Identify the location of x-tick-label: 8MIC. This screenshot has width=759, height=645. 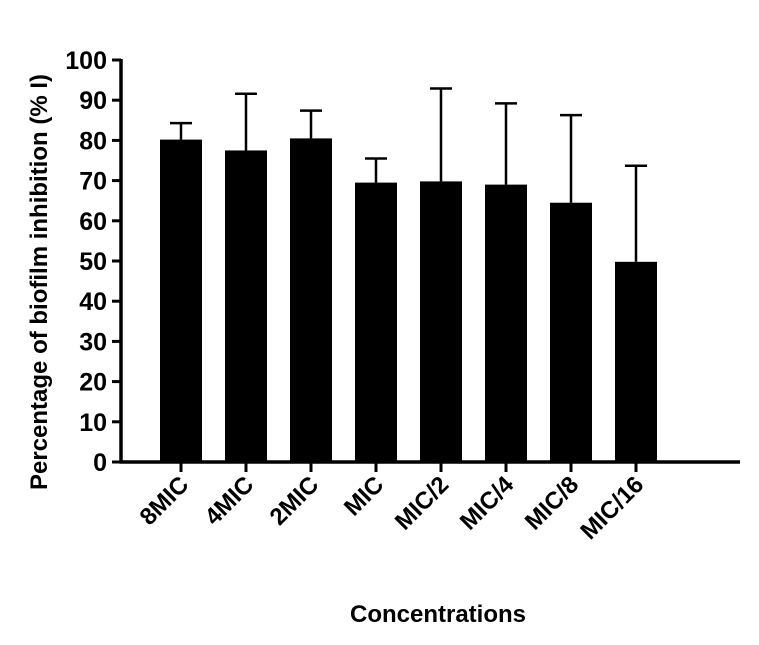
(165, 501).